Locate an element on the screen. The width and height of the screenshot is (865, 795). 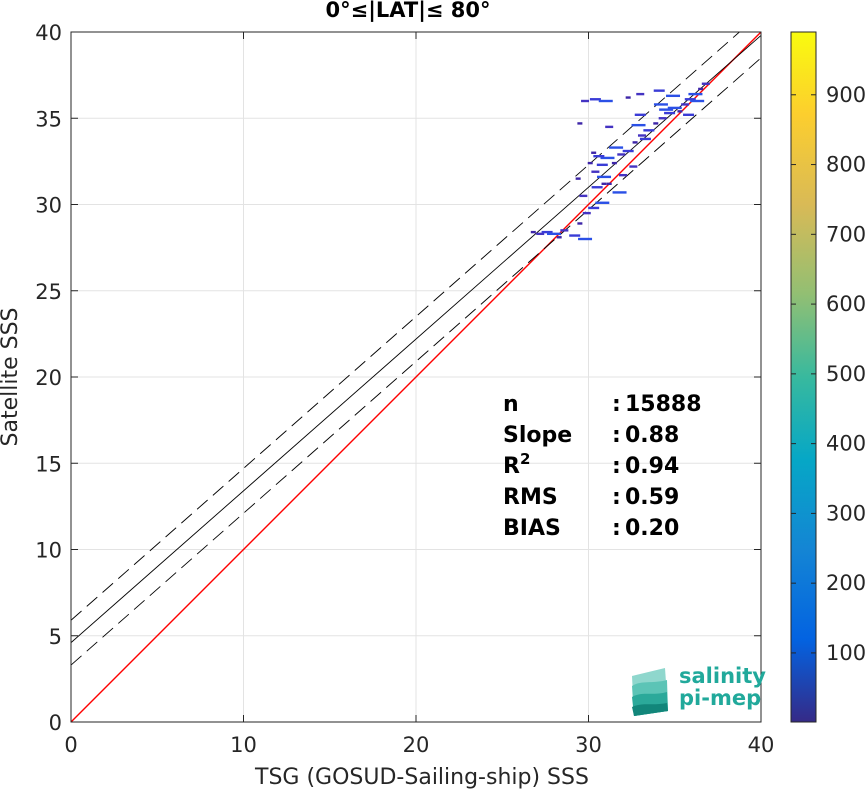
salinity-pi-mep-logo: salinity pi-mep is located at coordinates (699, 690).